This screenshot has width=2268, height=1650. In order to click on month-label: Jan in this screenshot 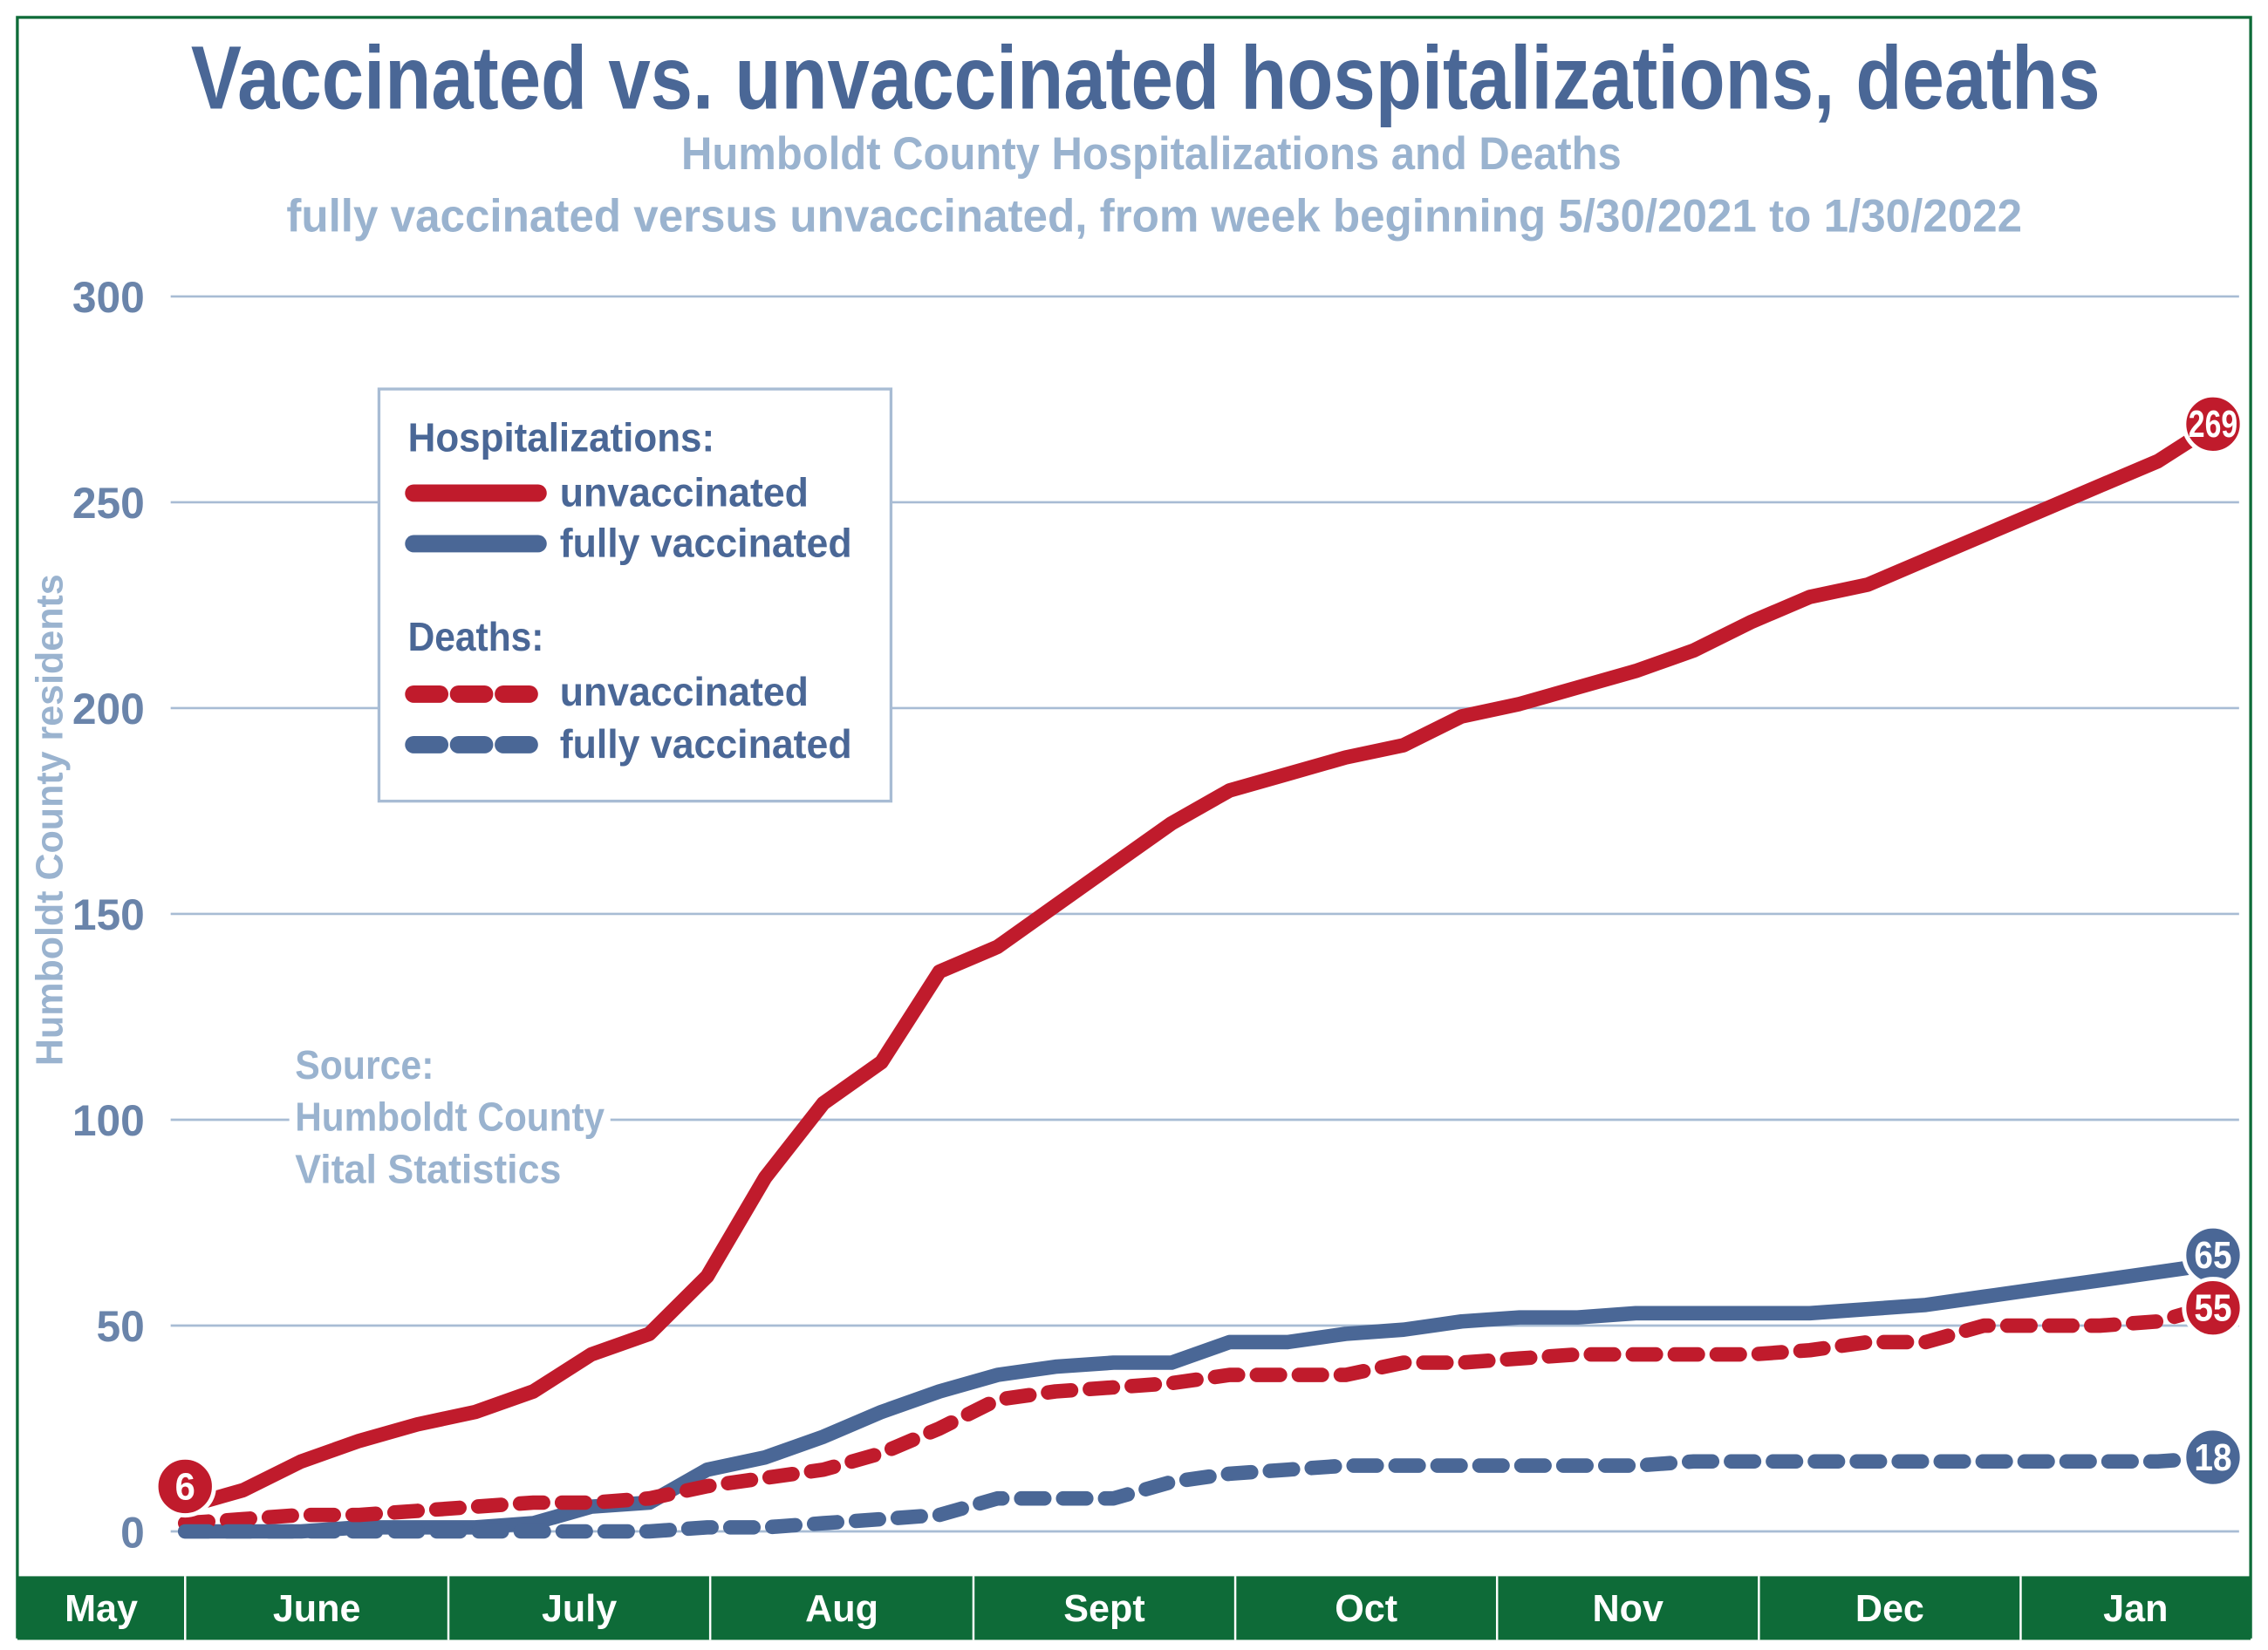, I will do `click(2135, 1609)`.